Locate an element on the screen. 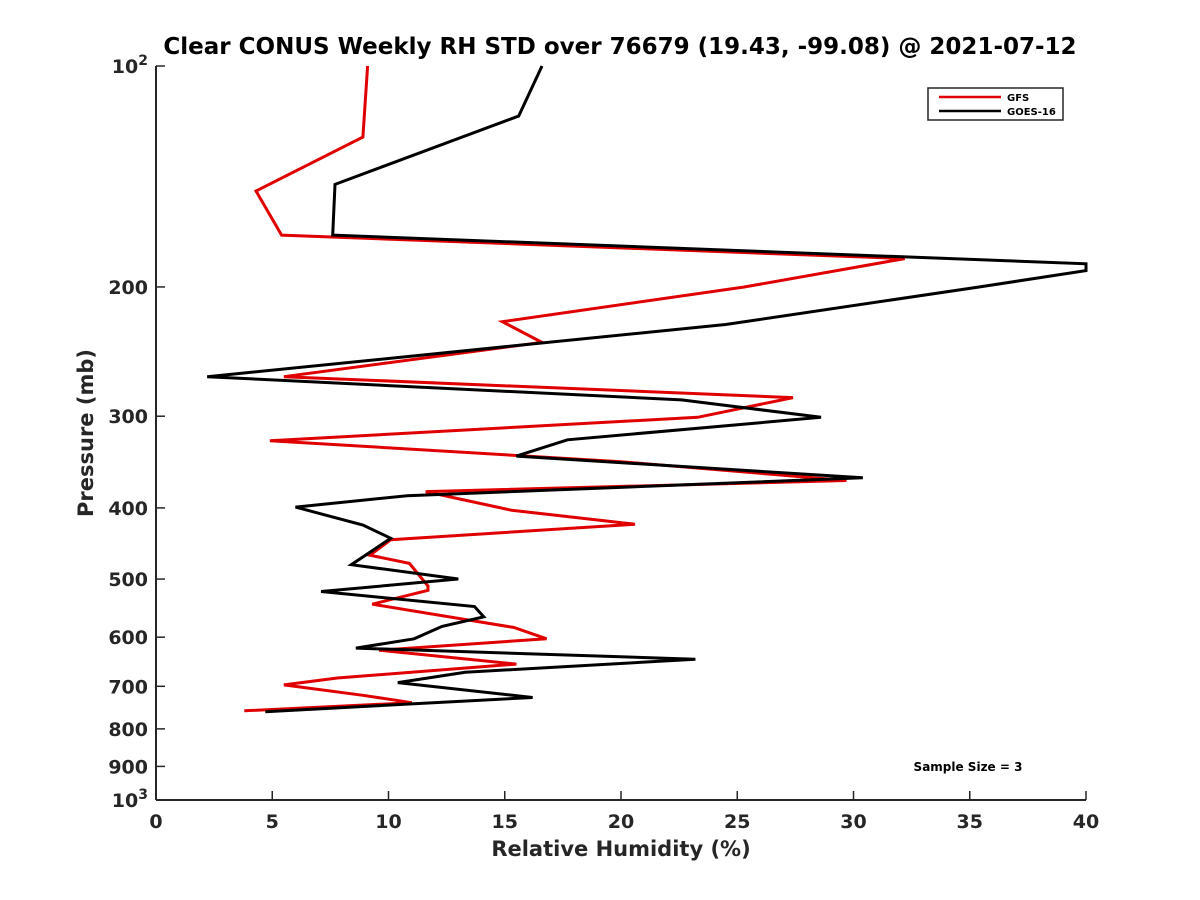  legend: GFS GOES-16 is located at coordinates (995, 104).